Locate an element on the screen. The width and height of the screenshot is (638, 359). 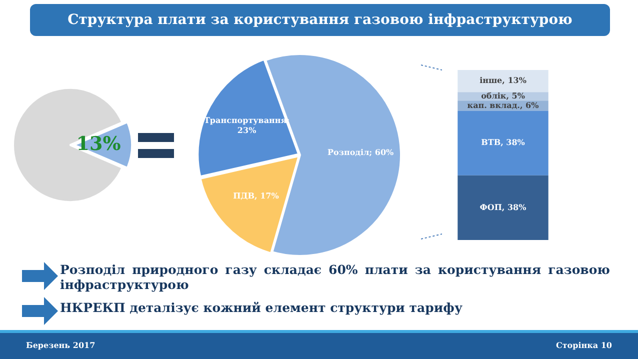
data-label: ВТВ, 38% is located at coordinates (503, 142).